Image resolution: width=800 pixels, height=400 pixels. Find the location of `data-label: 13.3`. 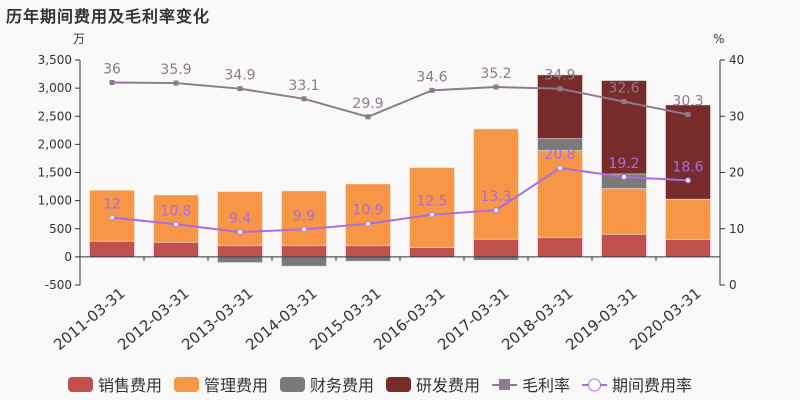

data-label: 13.3 is located at coordinates (495, 197).